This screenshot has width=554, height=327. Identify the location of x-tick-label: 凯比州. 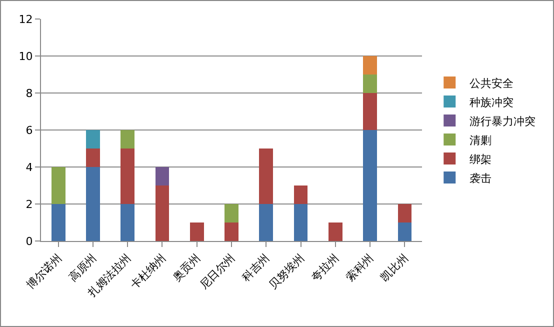
(394, 268).